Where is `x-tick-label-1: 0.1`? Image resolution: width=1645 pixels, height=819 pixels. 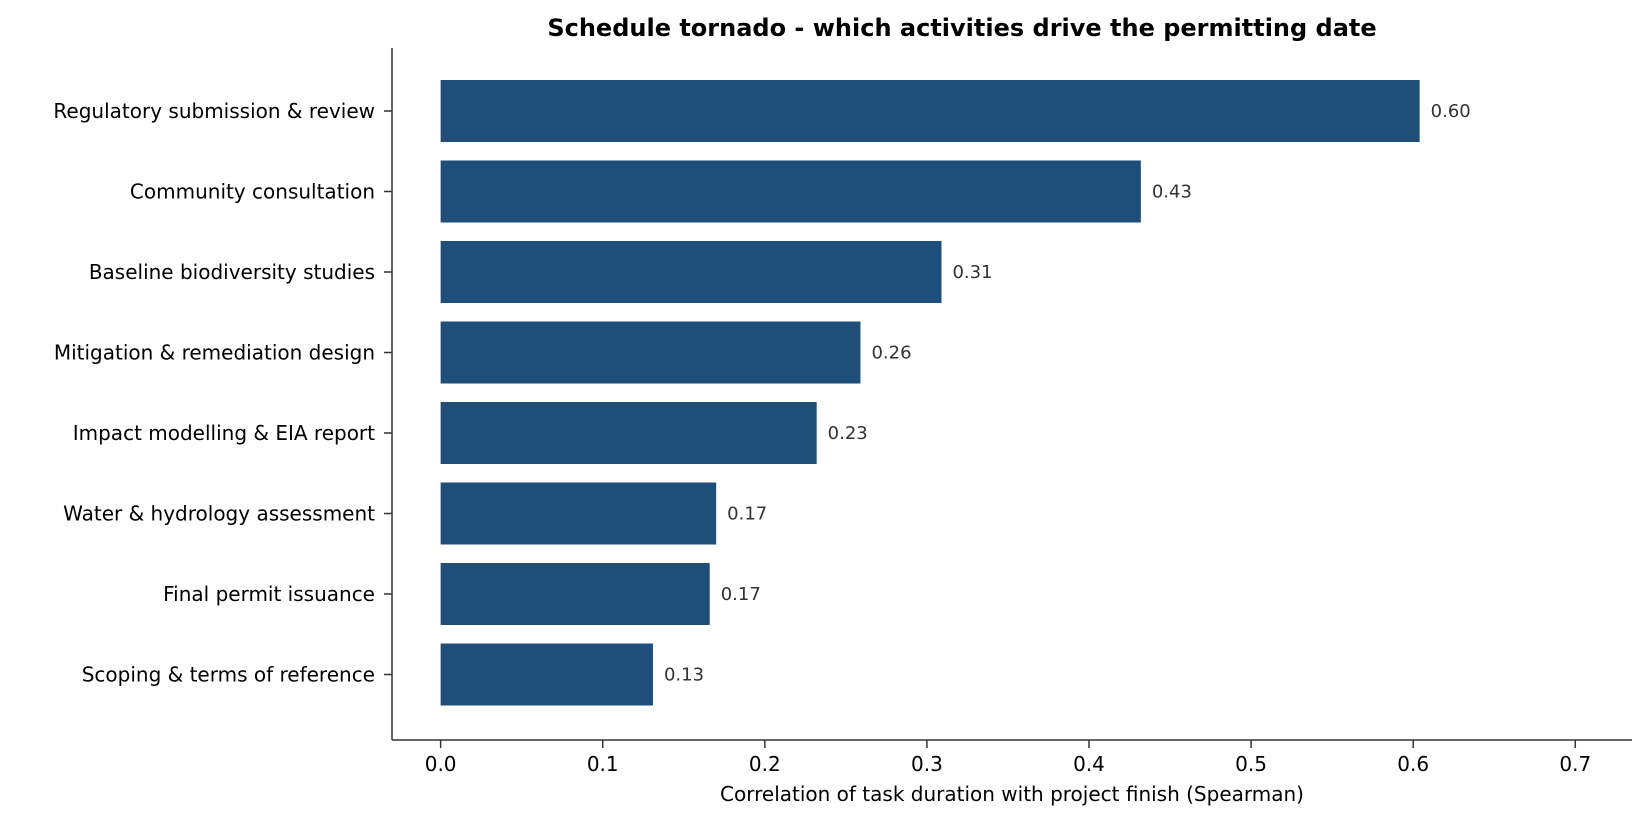
x-tick-label-1: 0.1 is located at coordinates (603, 764).